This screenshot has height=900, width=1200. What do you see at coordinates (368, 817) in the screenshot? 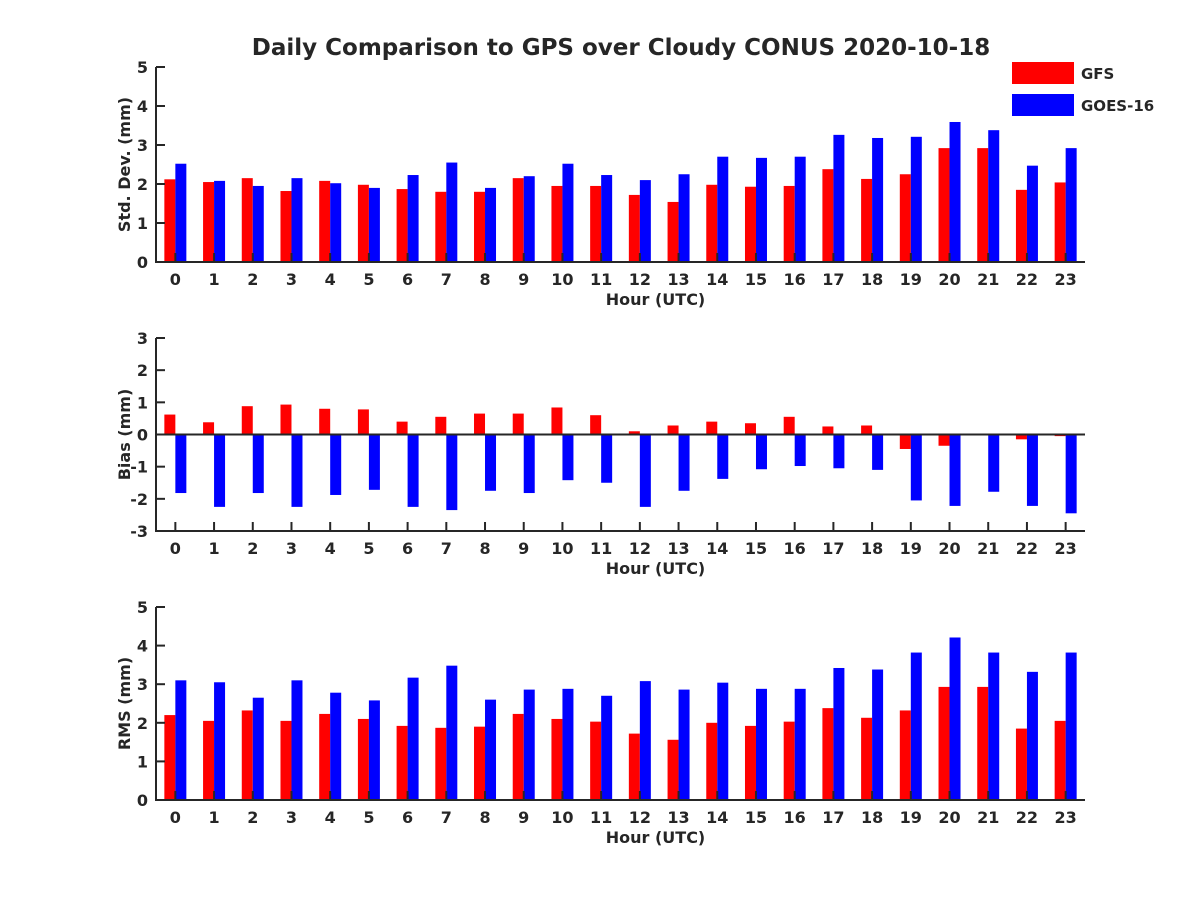
I see `x-tick-label: 5` at bounding box center [368, 817].